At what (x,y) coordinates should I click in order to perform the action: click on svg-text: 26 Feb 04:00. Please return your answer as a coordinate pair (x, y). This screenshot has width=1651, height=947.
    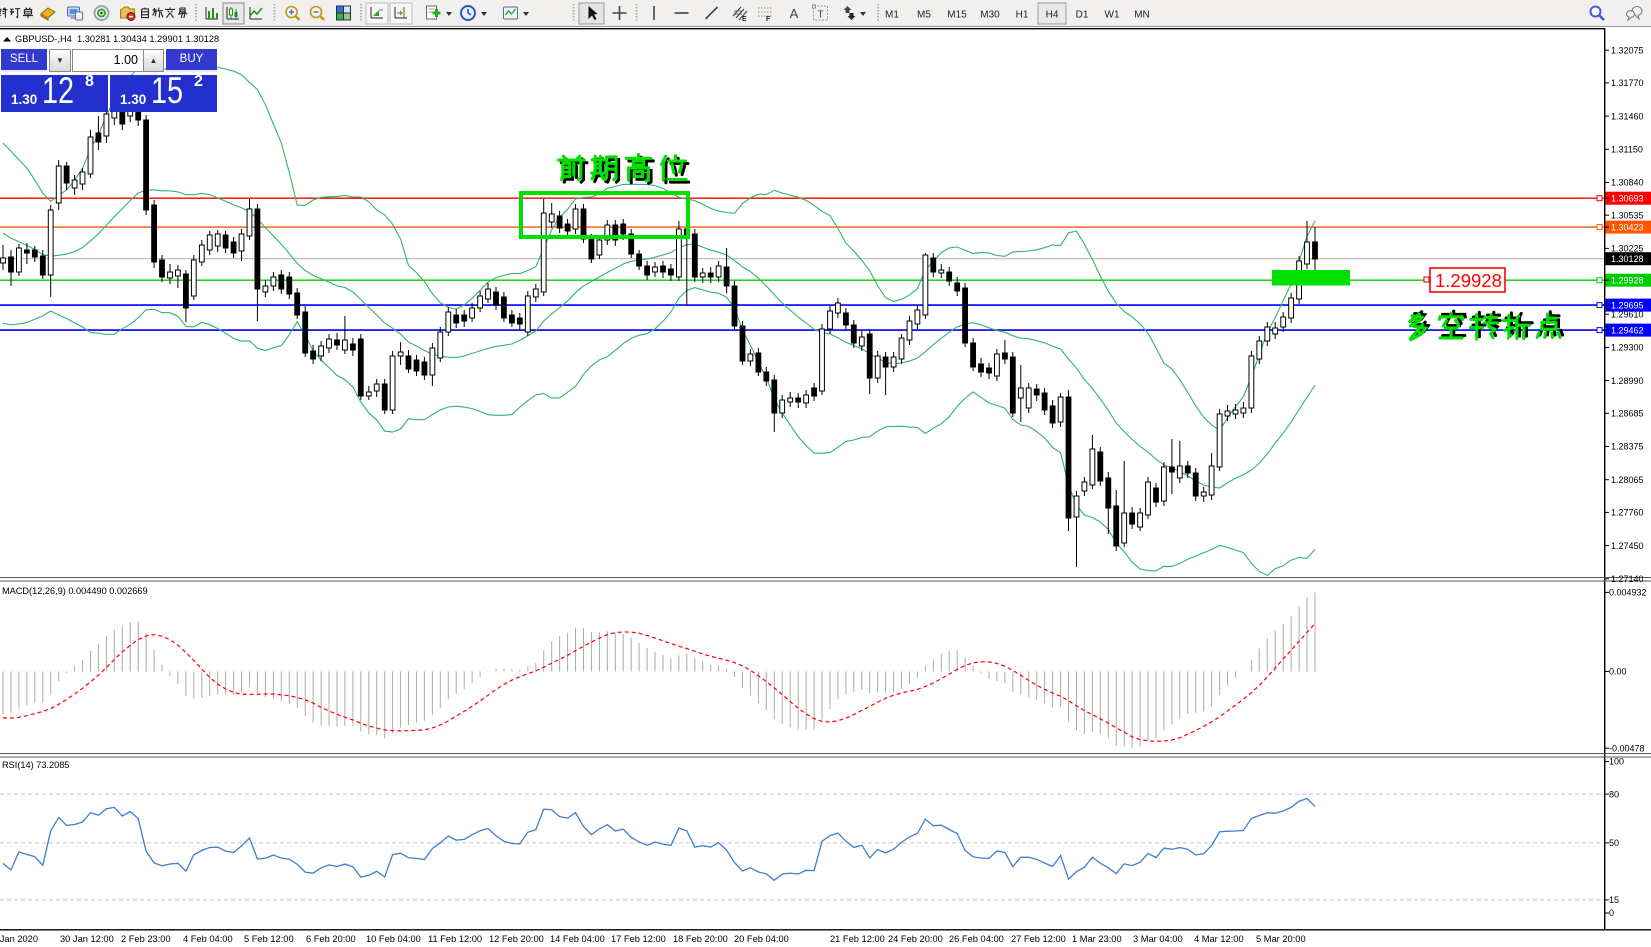
    Looking at the image, I should click on (976, 939).